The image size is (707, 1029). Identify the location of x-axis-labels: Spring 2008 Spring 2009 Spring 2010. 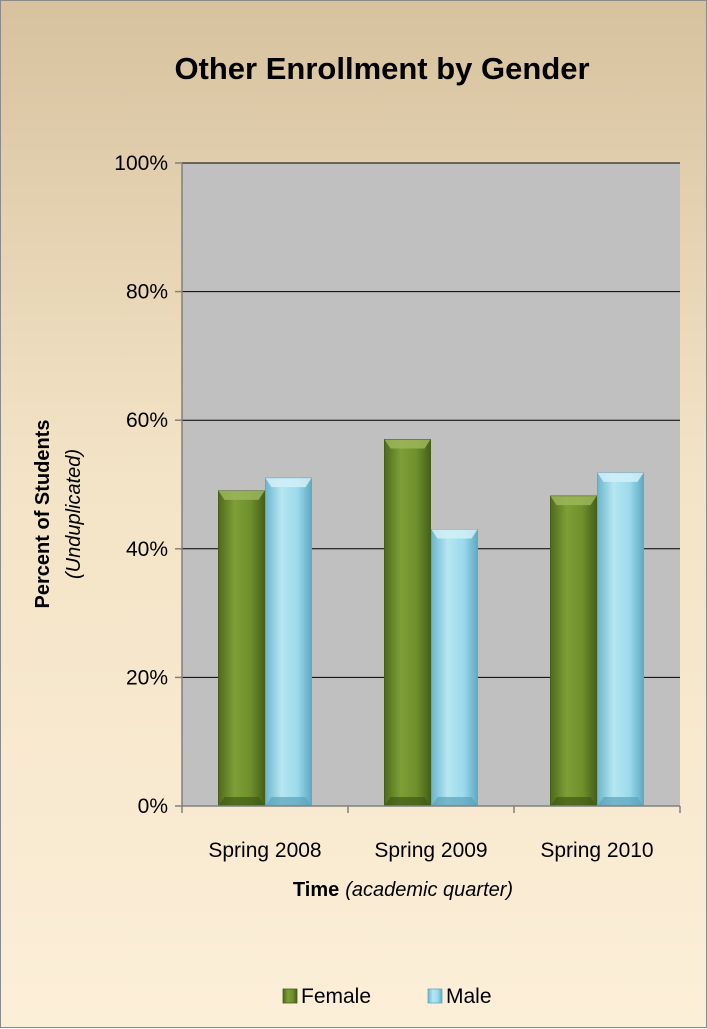
(431, 834).